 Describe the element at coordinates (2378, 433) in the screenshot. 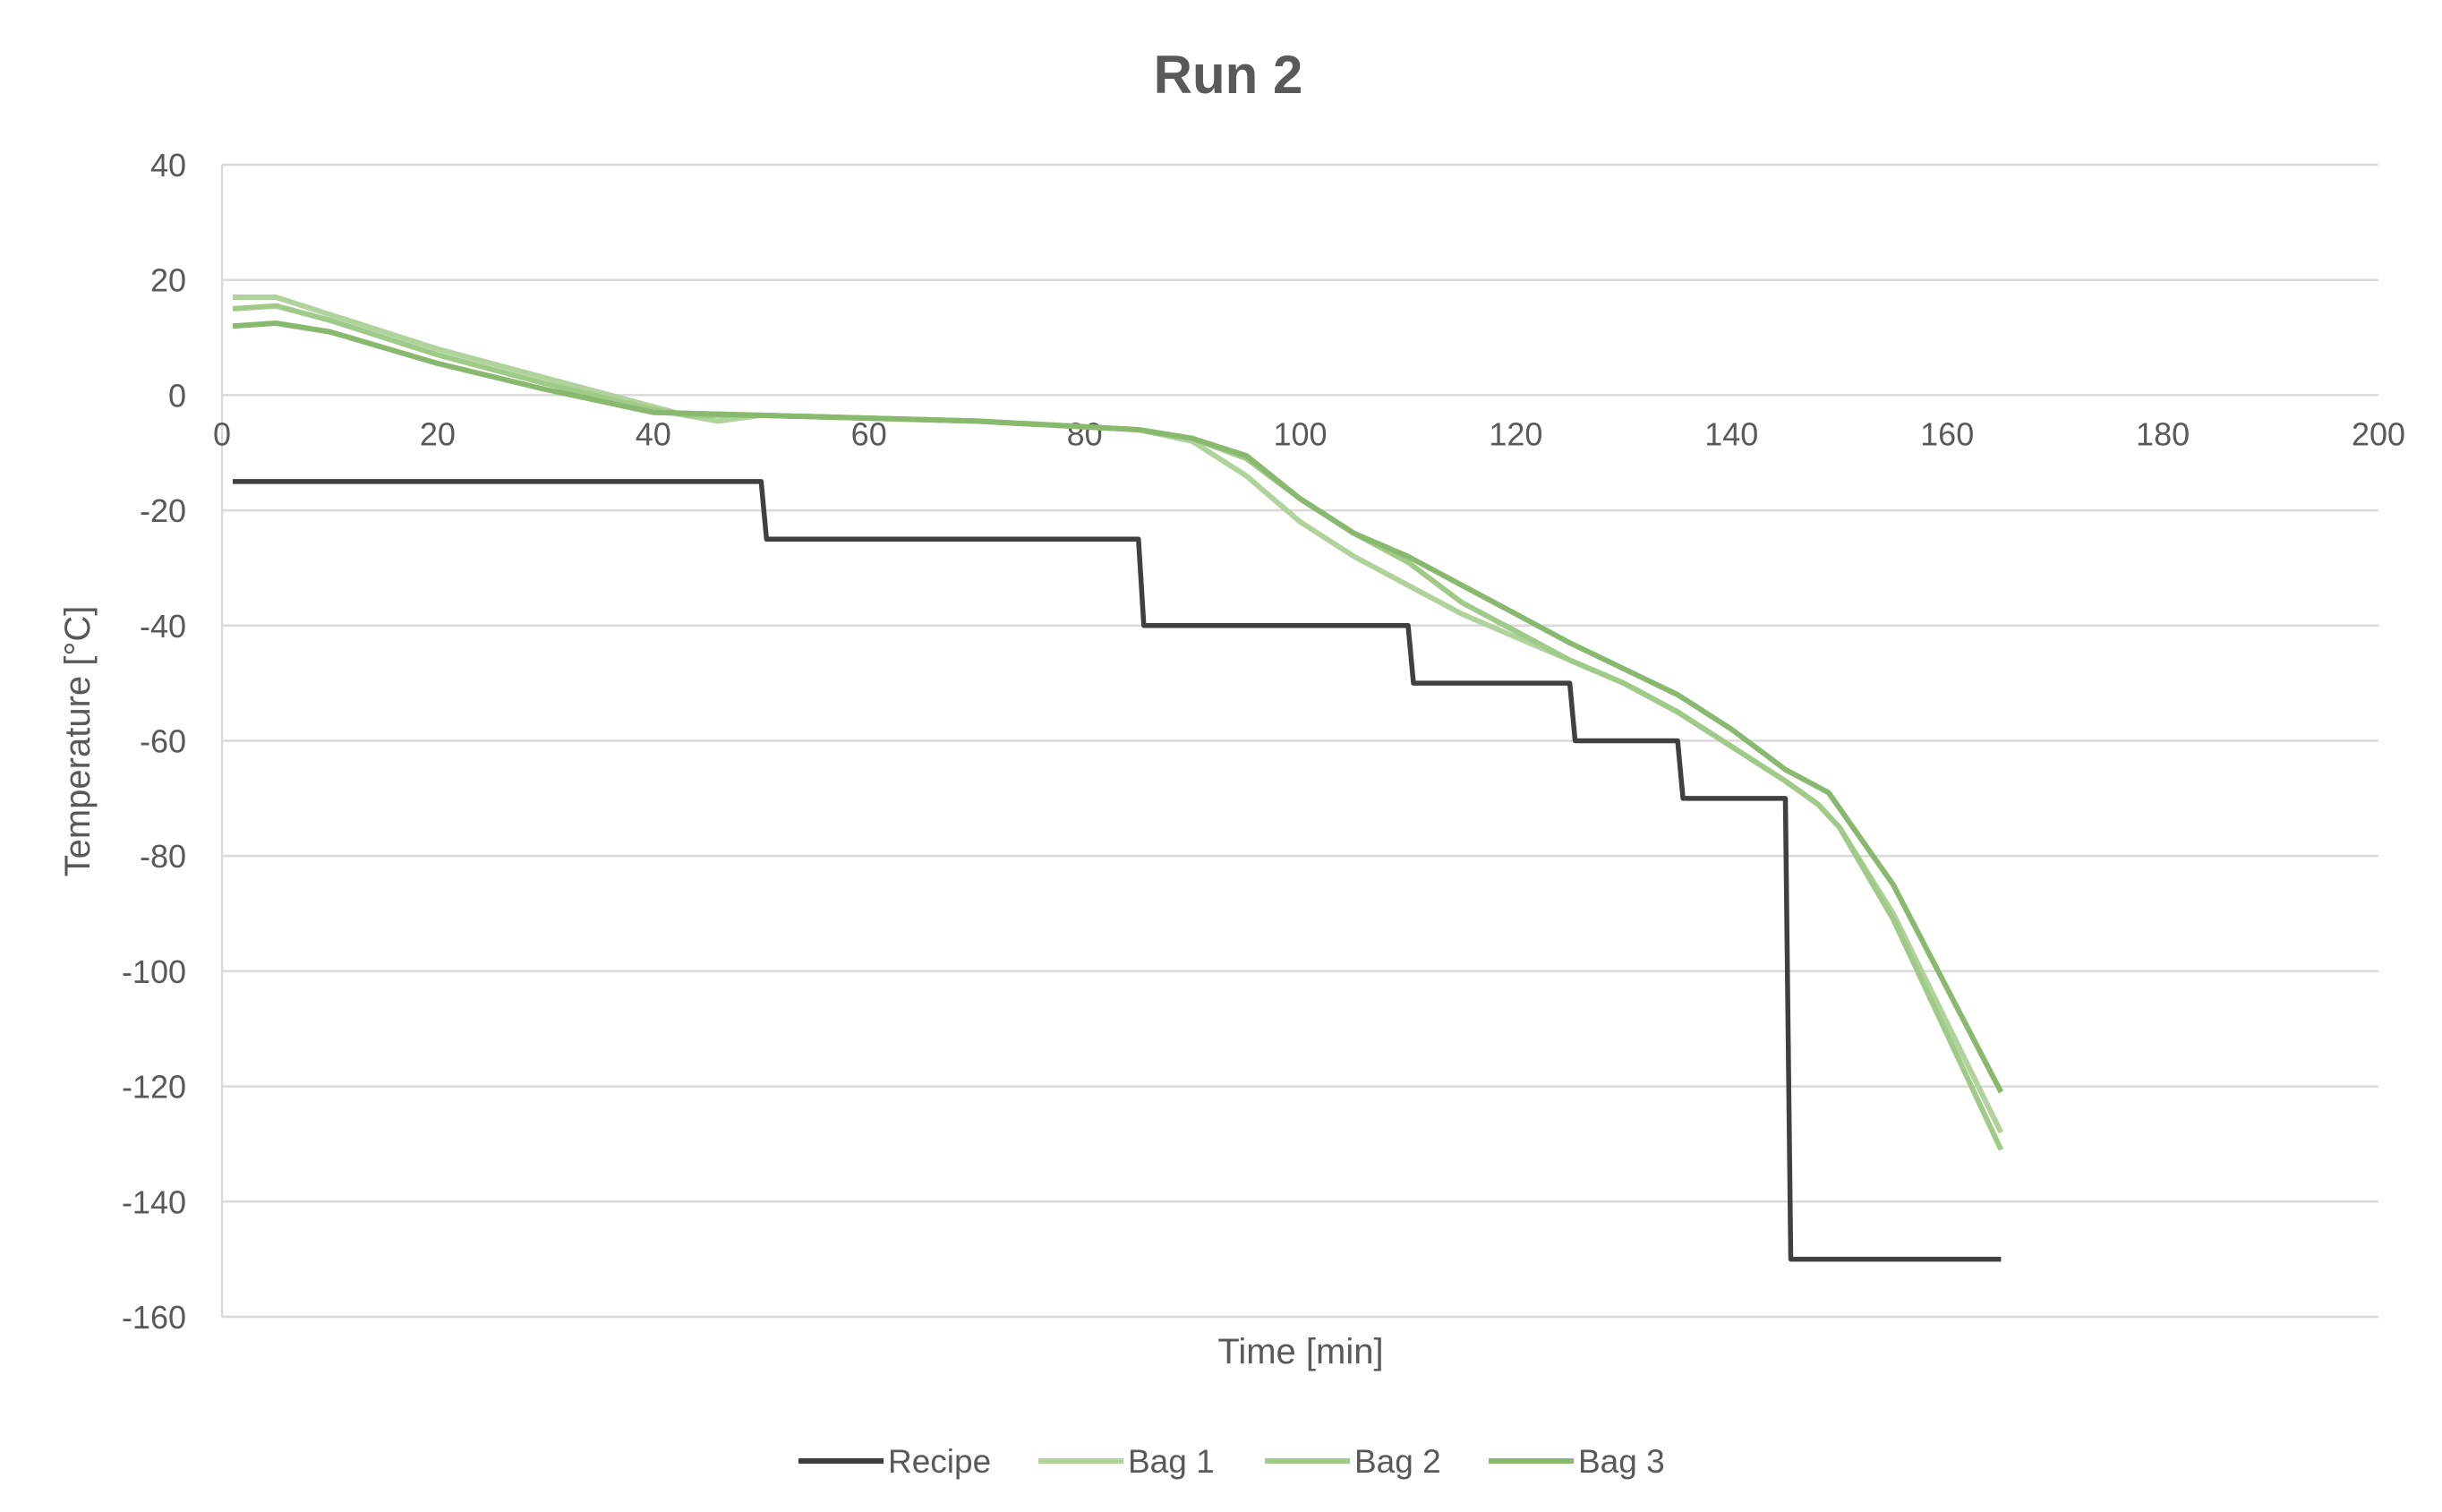

I see `x-tick-label: 200` at that location.